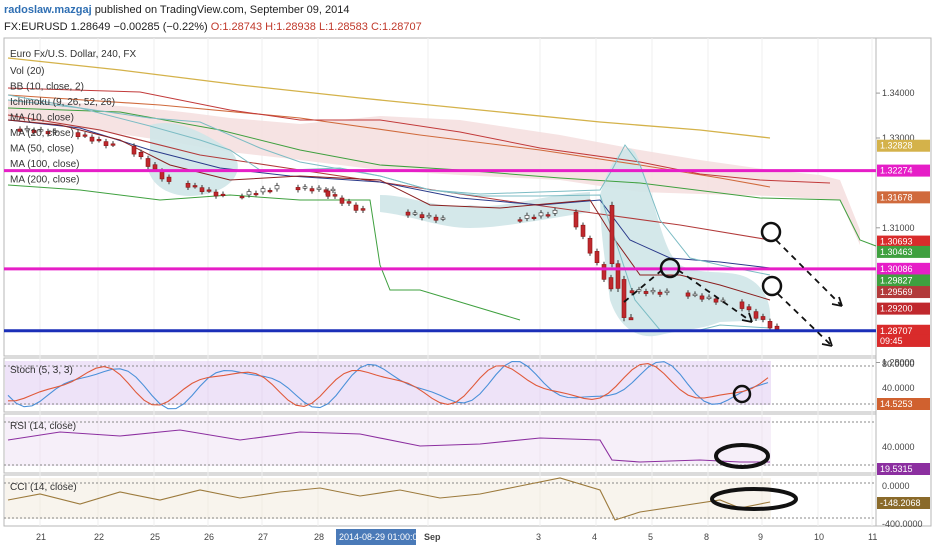 Image resolution: width=932 pixels, height=550 pixels. What do you see at coordinates (44, 180) in the screenshot?
I see `indicator-label: MA (200, close)` at bounding box center [44, 180].